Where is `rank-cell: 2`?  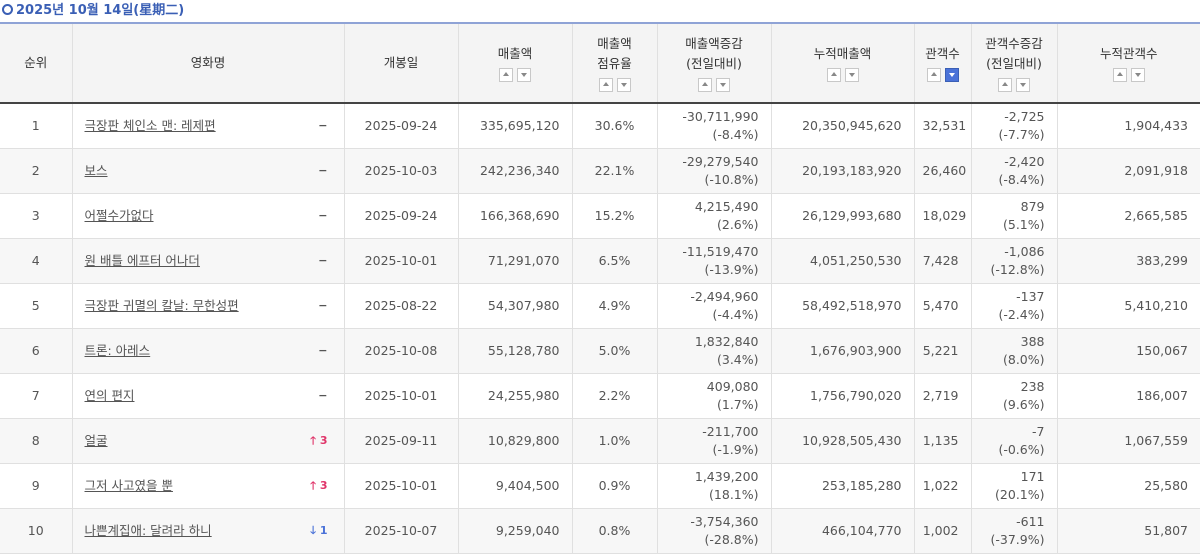 rank-cell: 2 is located at coordinates (36, 171).